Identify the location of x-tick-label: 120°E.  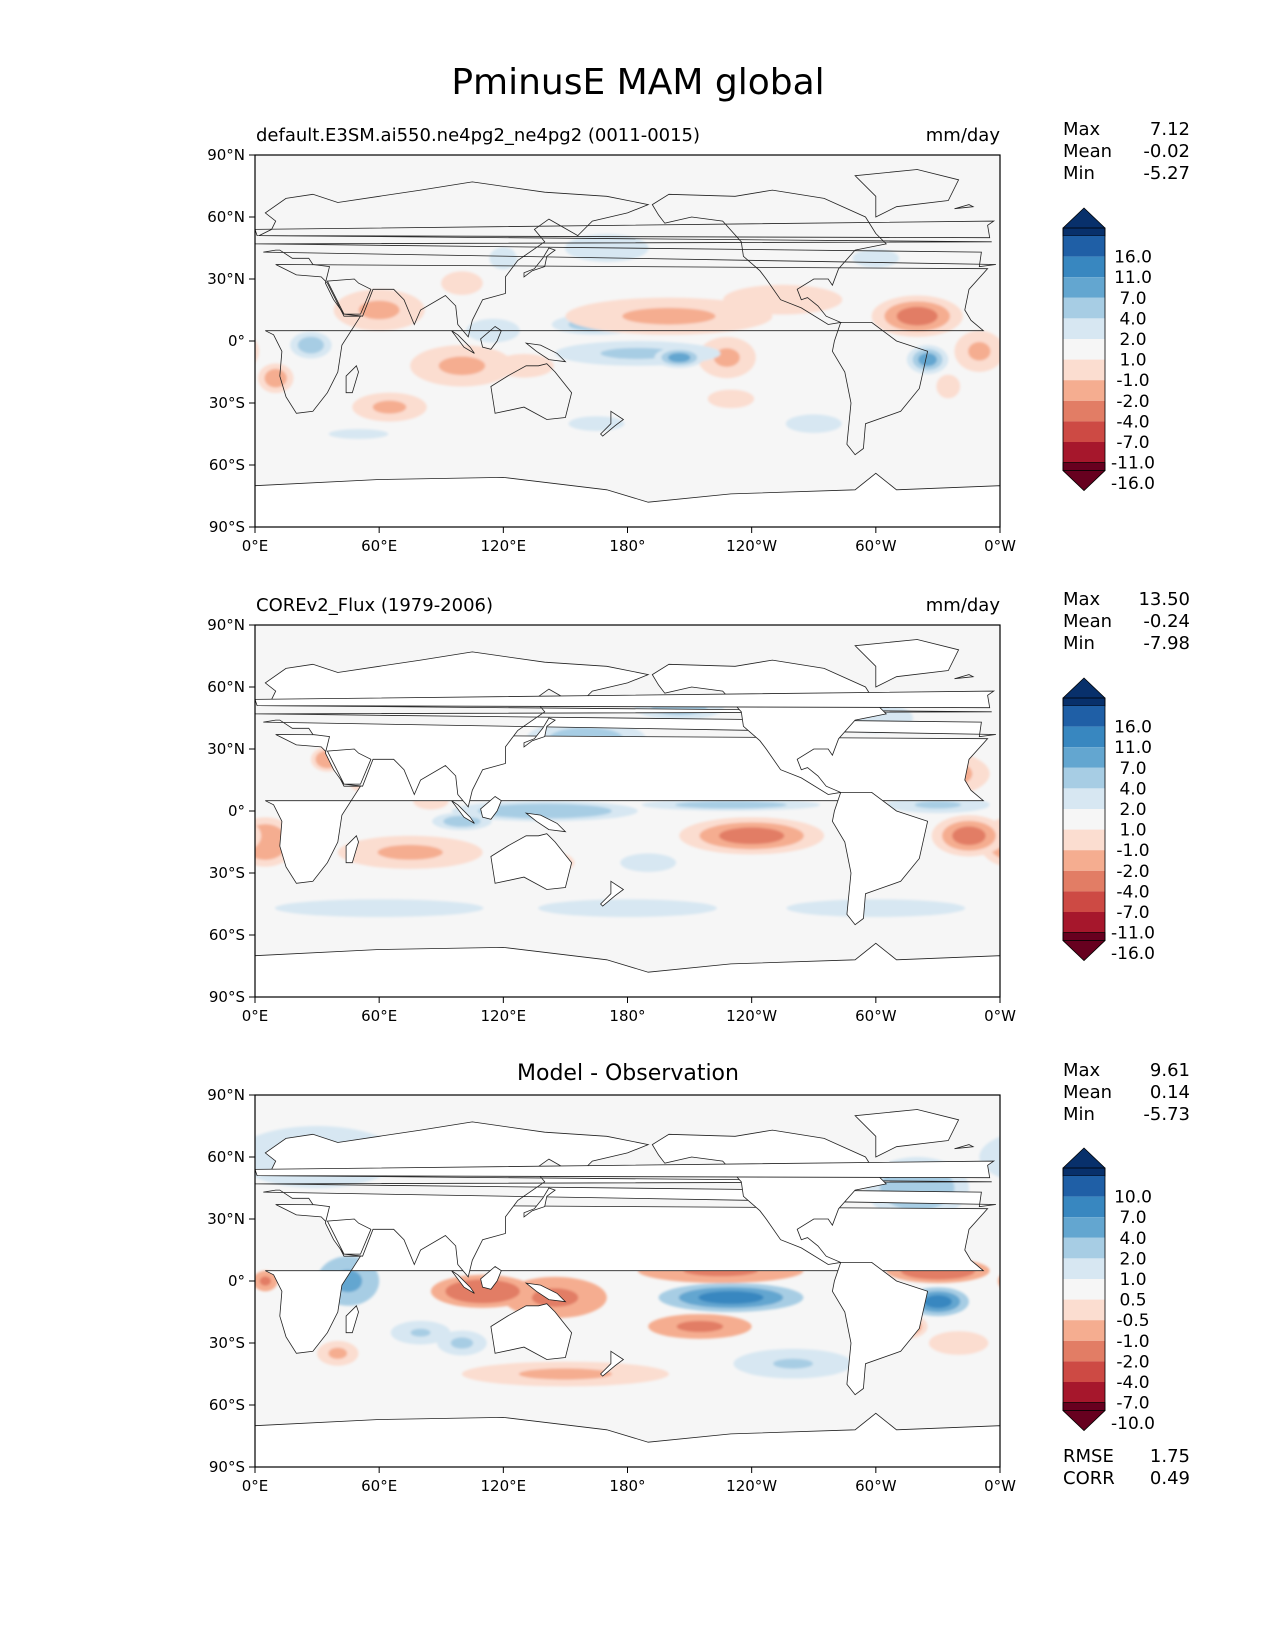
(504, 546).